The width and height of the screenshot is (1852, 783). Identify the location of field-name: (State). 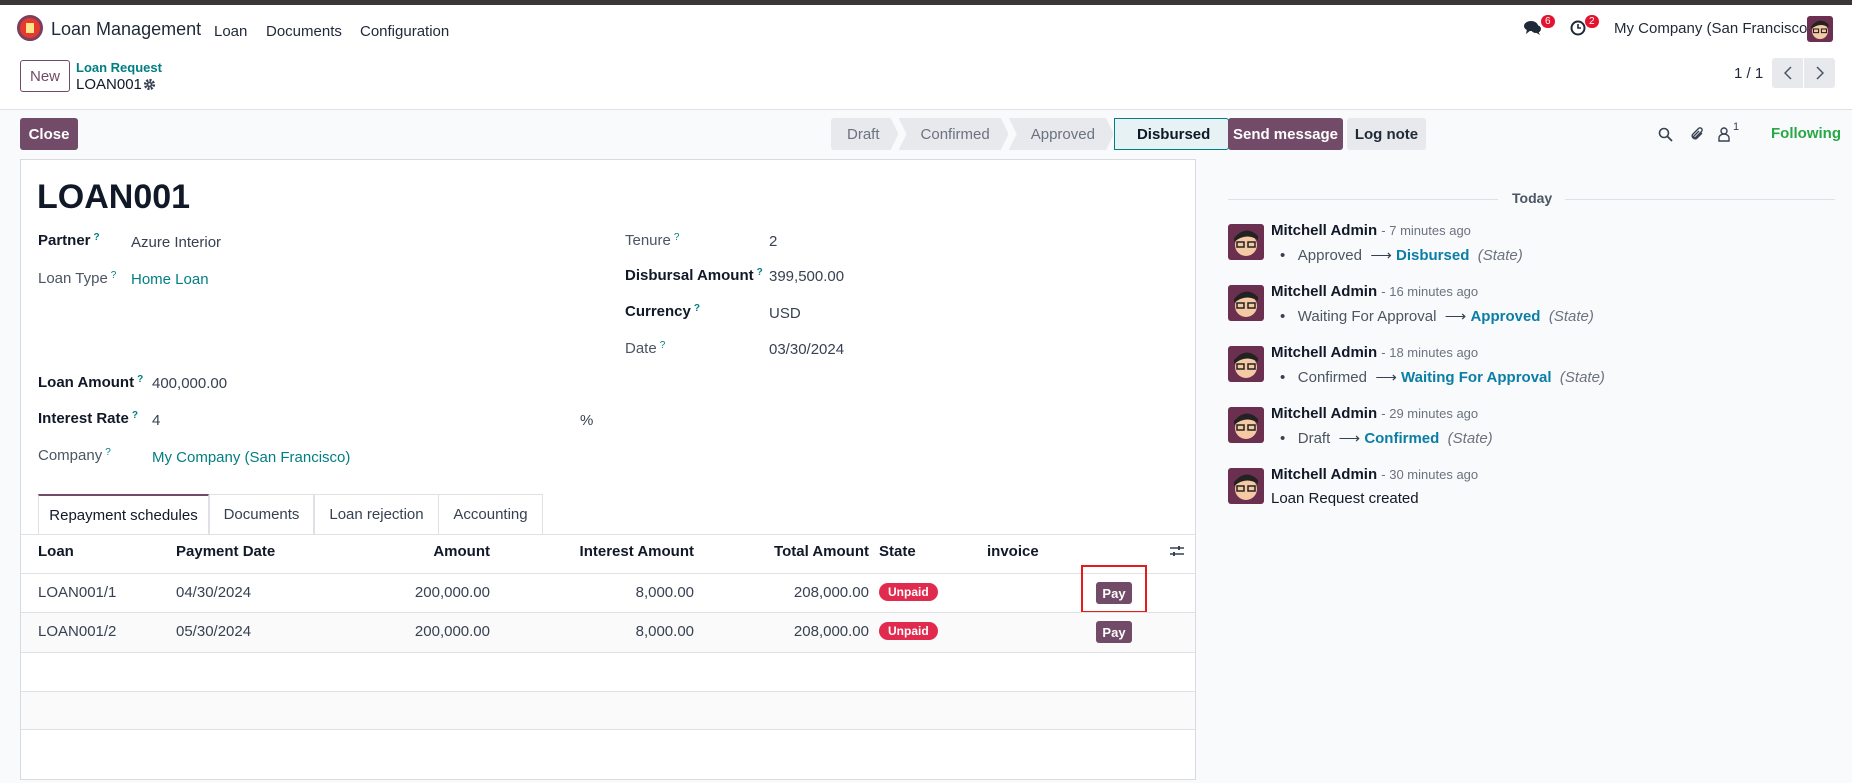
(1582, 377).